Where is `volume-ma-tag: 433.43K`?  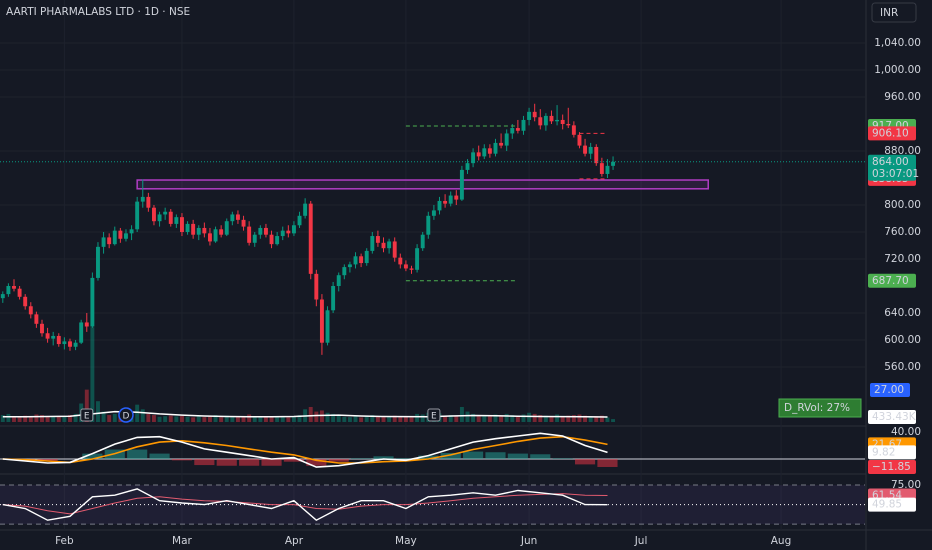
volume-ma-tag: 433.43K is located at coordinates (894, 417).